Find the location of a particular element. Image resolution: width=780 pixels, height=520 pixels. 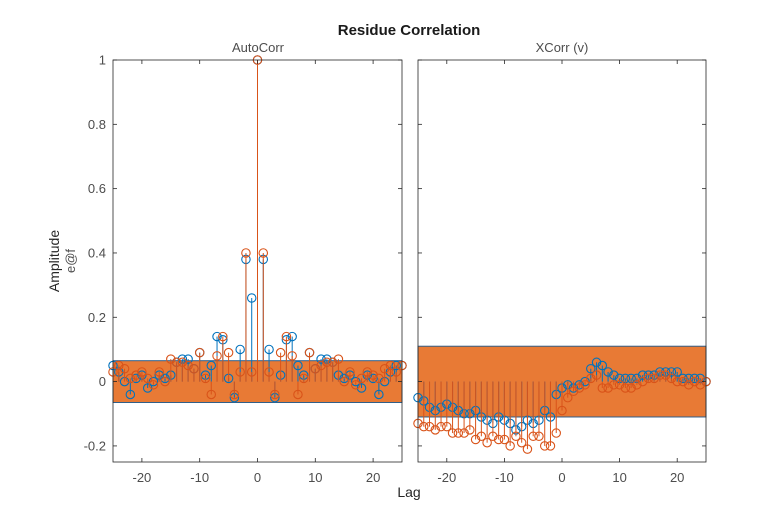

xcorr-x-tick-label: 20 is located at coordinates (677, 477).